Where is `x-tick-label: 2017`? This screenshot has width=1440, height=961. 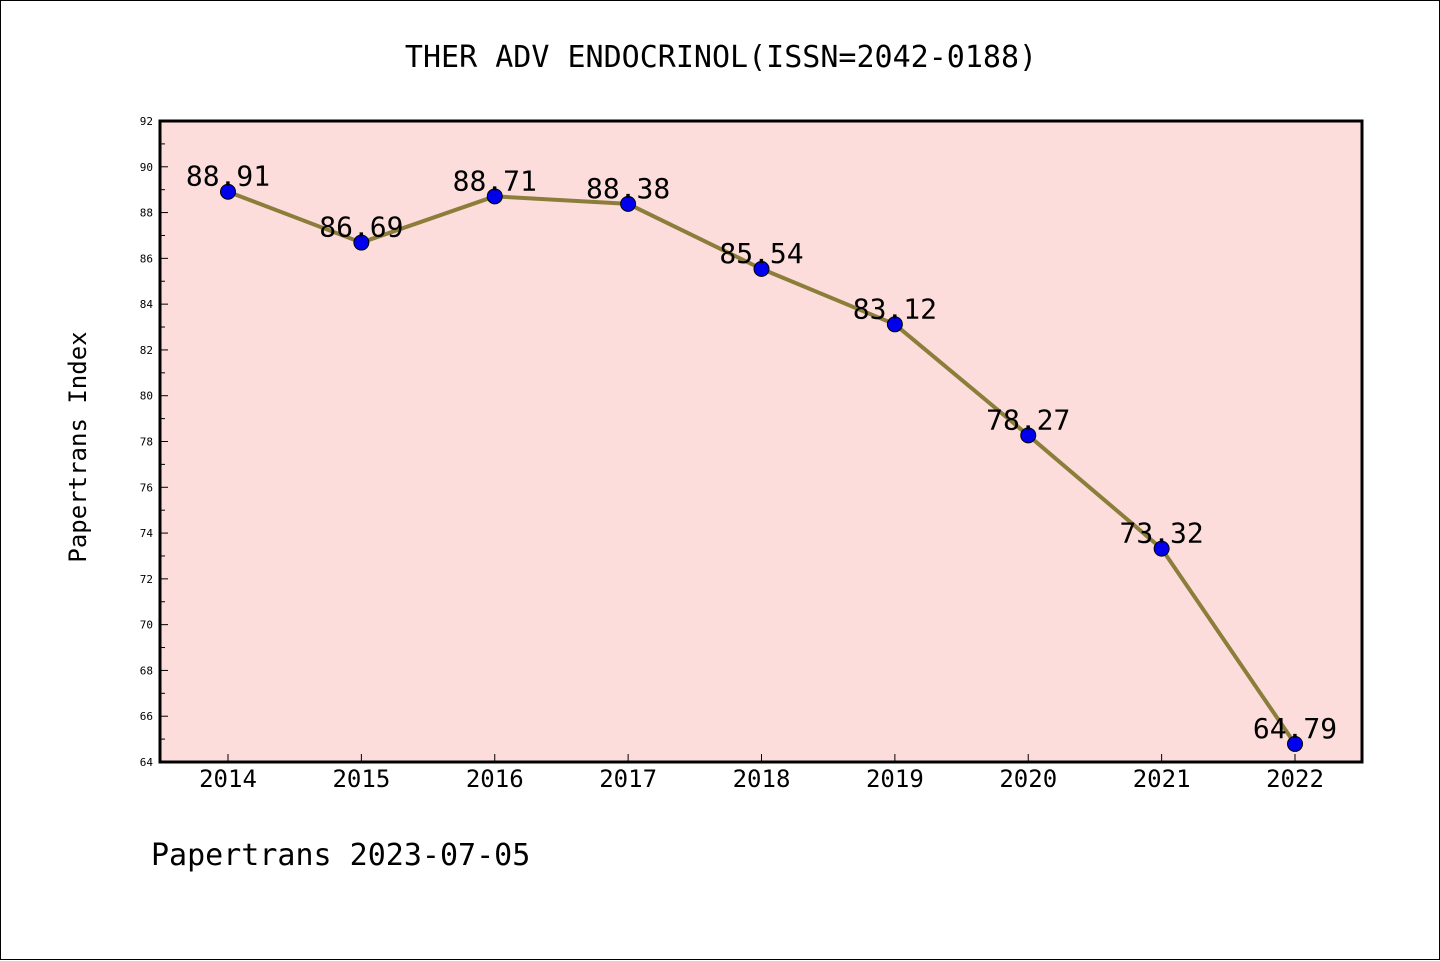 x-tick-label: 2017 is located at coordinates (628, 779).